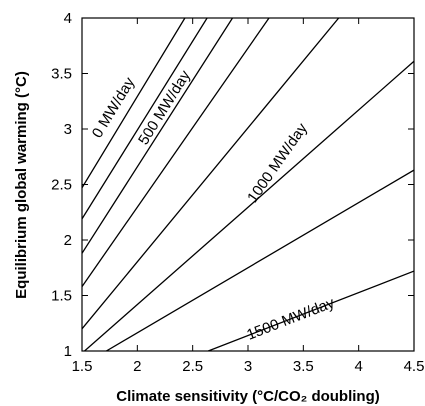 The width and height of the screenshot is (425, 406). Describe the element at coordinates (277, 163) in the screenshot. I see `annotation-label: 1000 MW/day` at that location.